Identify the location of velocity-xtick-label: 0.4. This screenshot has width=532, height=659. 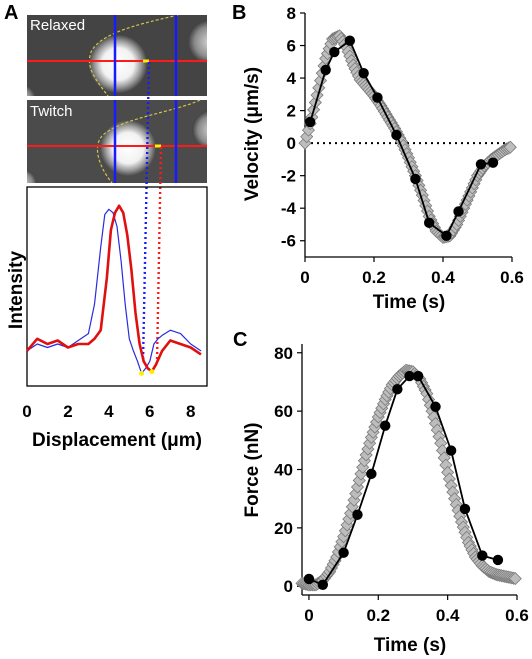
(443, 277).